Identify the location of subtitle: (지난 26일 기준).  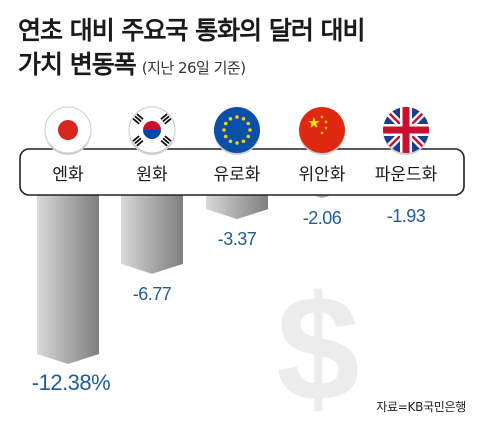
(193, 68).